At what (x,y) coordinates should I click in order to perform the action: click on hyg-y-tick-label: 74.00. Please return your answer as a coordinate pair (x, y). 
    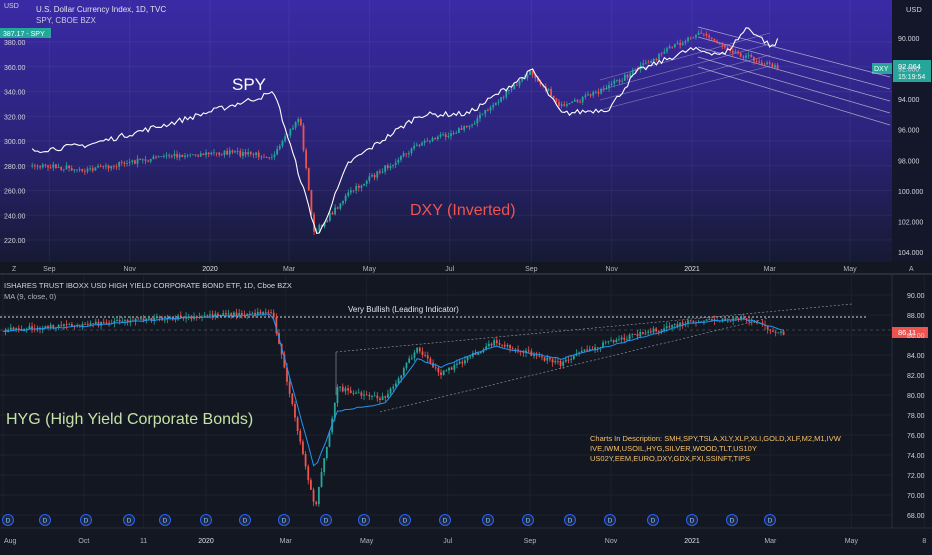
    Looking at the image, I should click on (916, 456).